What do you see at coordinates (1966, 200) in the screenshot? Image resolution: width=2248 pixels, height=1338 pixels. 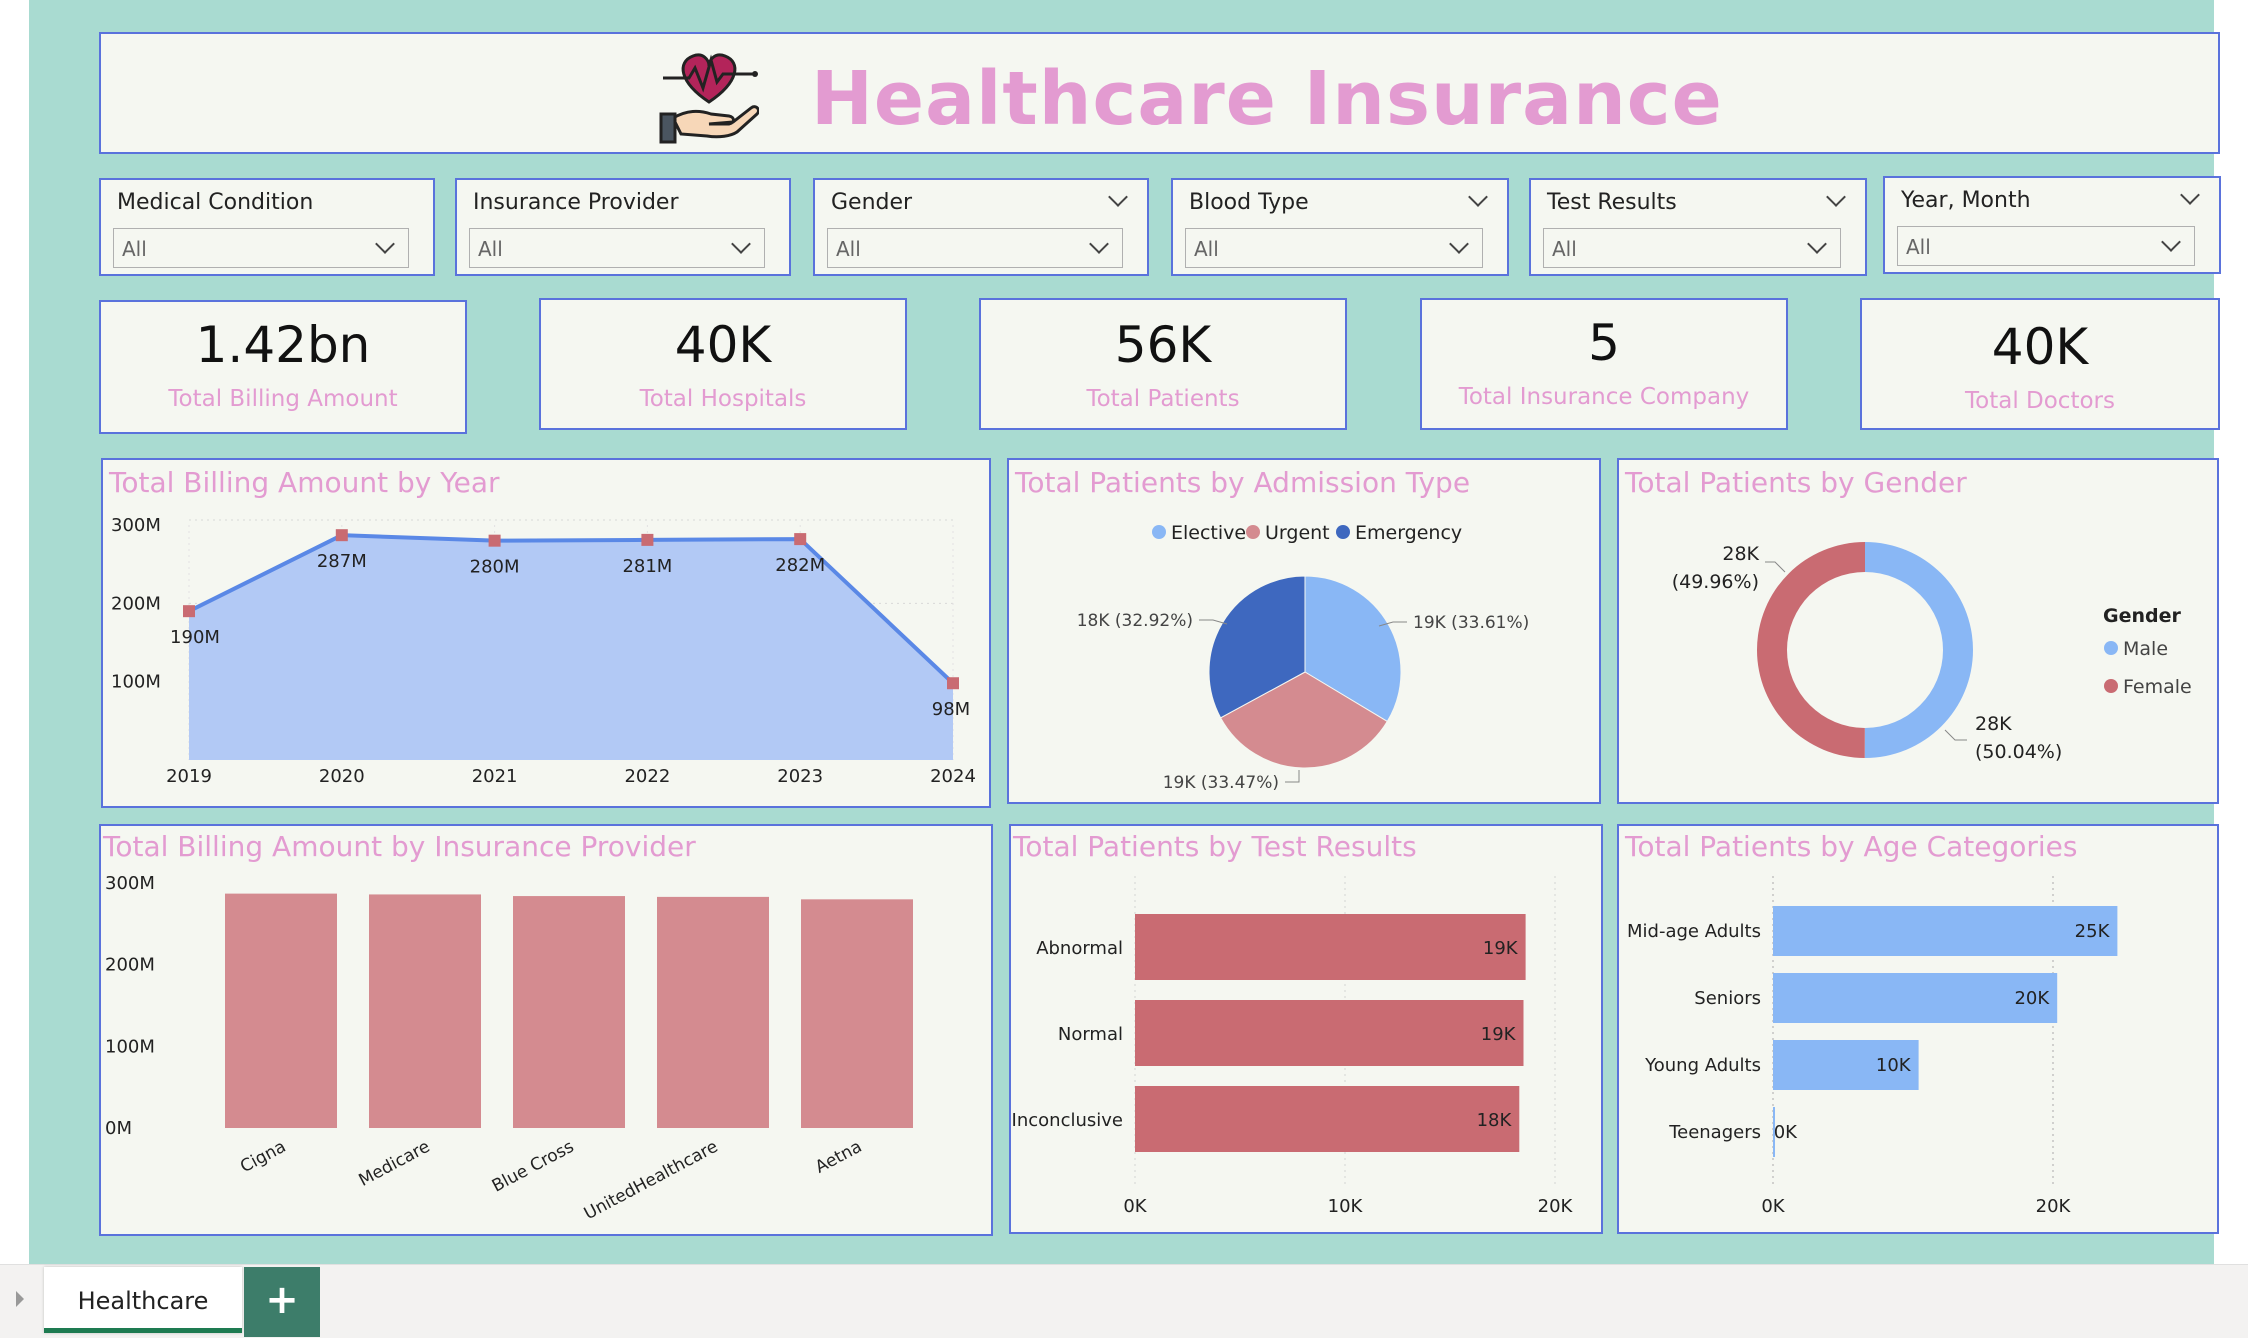 I see `slicer-title: Year, Month` at bounding box center [1966, 200].